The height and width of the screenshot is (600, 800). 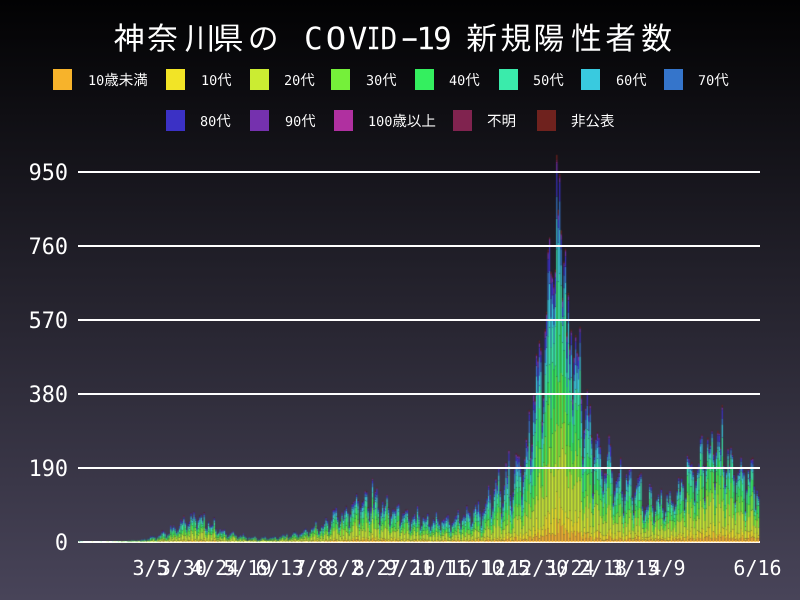 I want to click on x-tick-label: 3/15, so click(x=635, y=568).